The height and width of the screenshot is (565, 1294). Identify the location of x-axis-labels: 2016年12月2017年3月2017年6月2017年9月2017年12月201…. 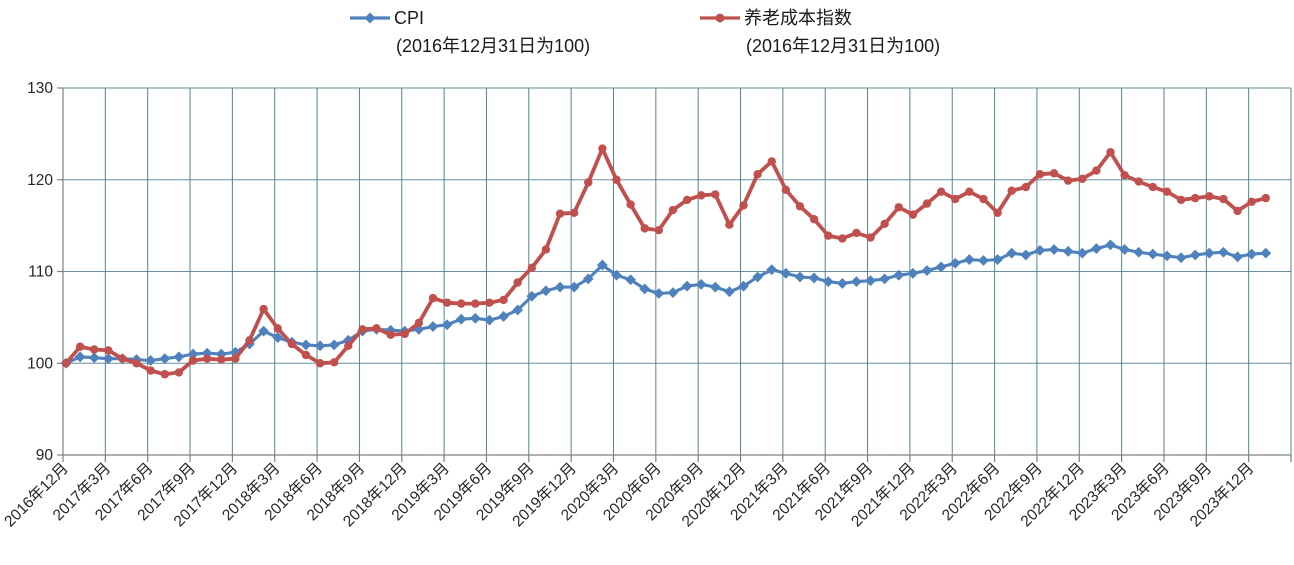
(629, 494).